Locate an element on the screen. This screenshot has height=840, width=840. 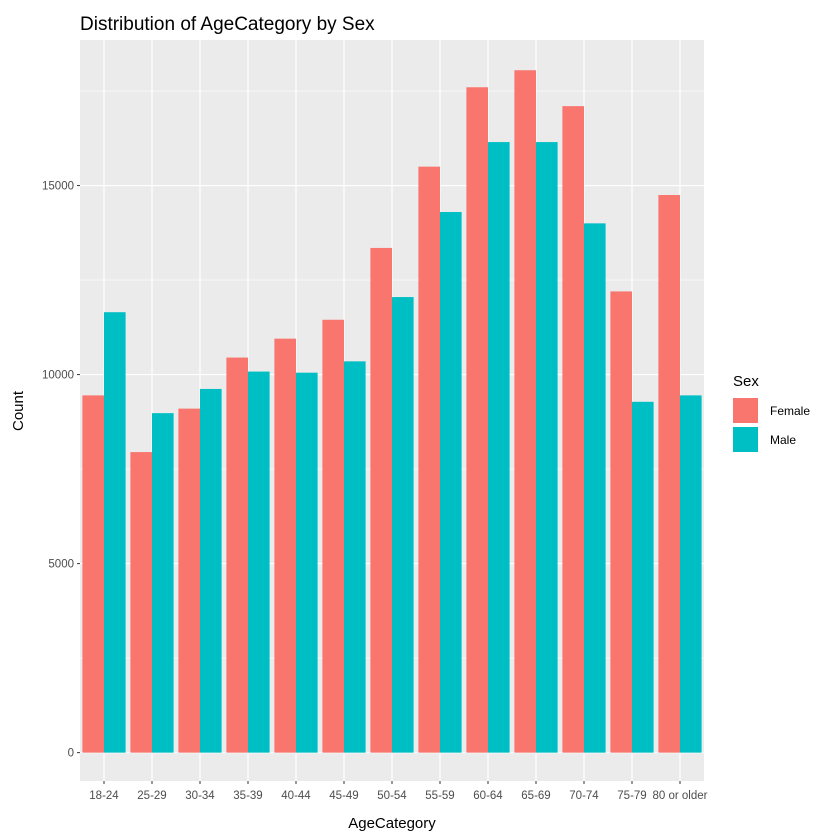
legend-swatch-female is located at coordinates (745, 410).